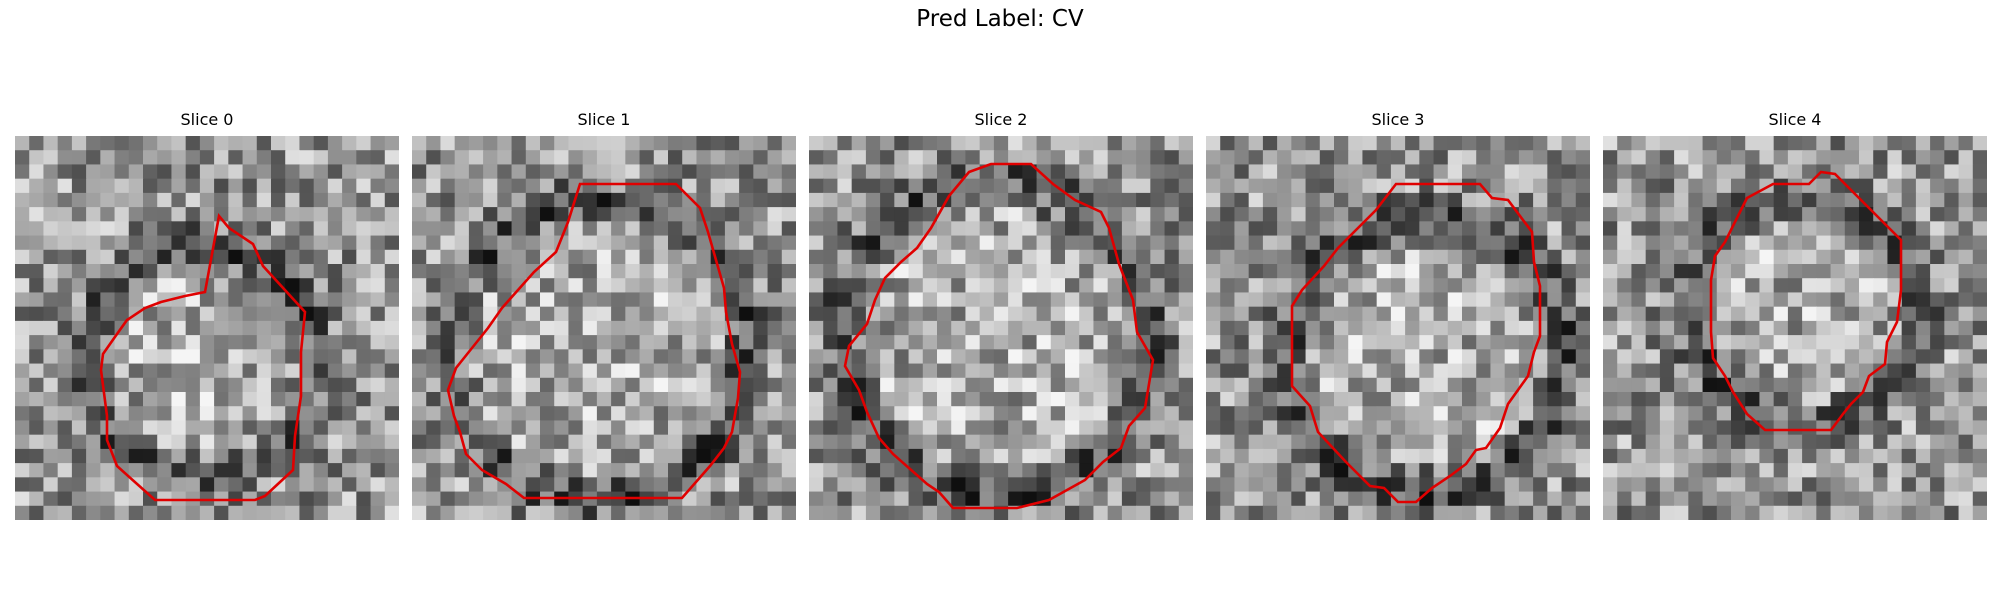  I want to click on slice-panel-2: Slice 2, so click(1001, 314).